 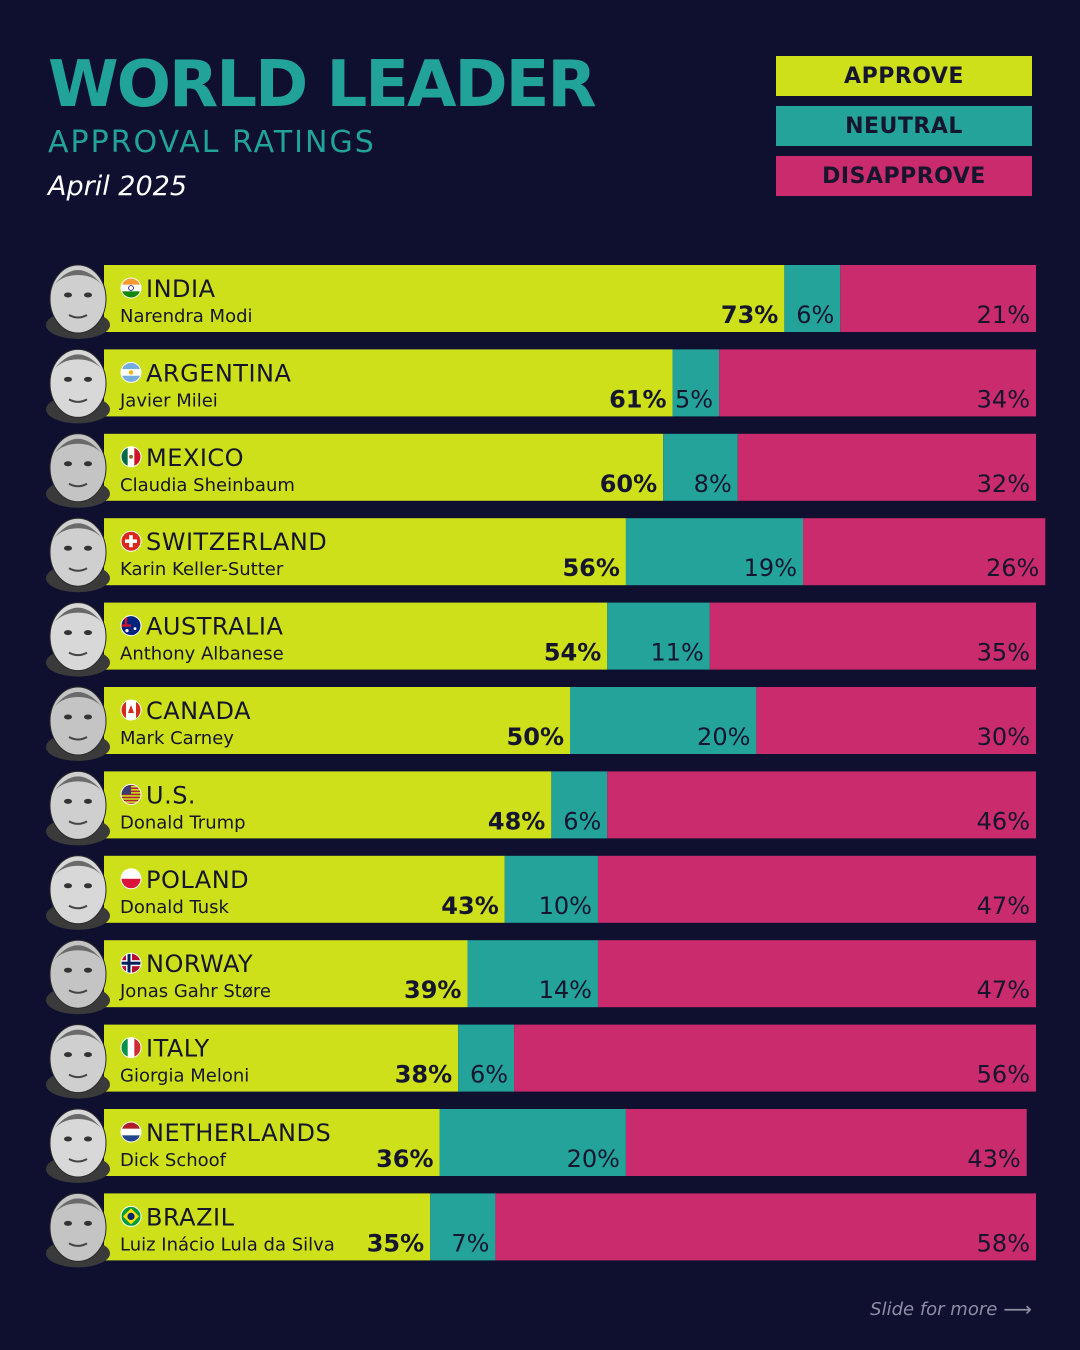 What do you see at coordinates (423, 1075) in the screenshot?
I see `data-label-approve: 38%` at bounding box center [423, 1075].